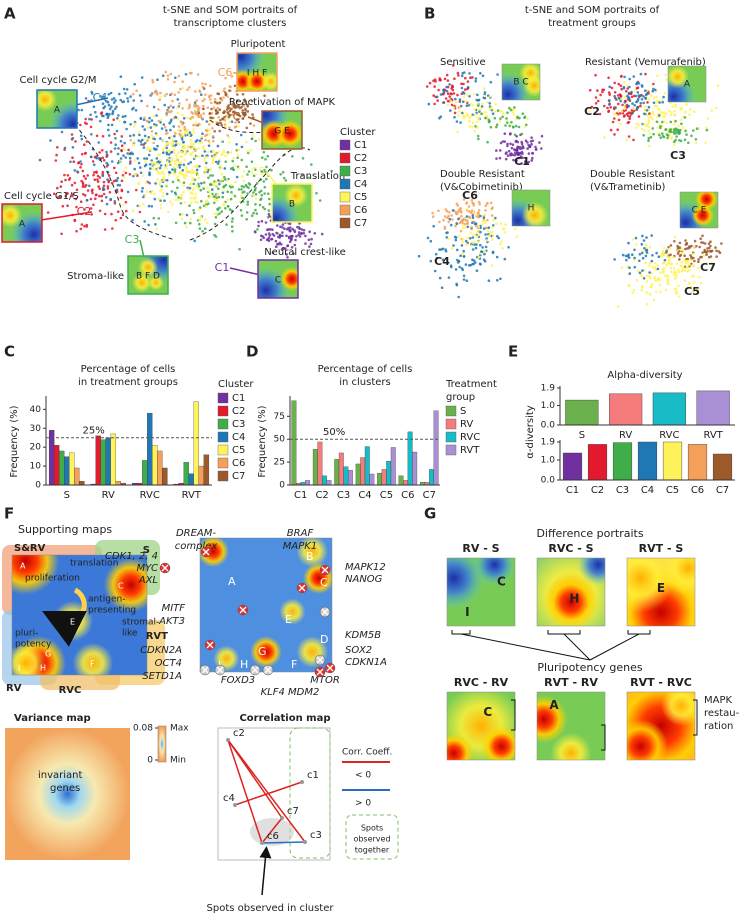 The width and height of the screenshot is (743, 918). I want to click on spot-letter: C, so click(324, 582).